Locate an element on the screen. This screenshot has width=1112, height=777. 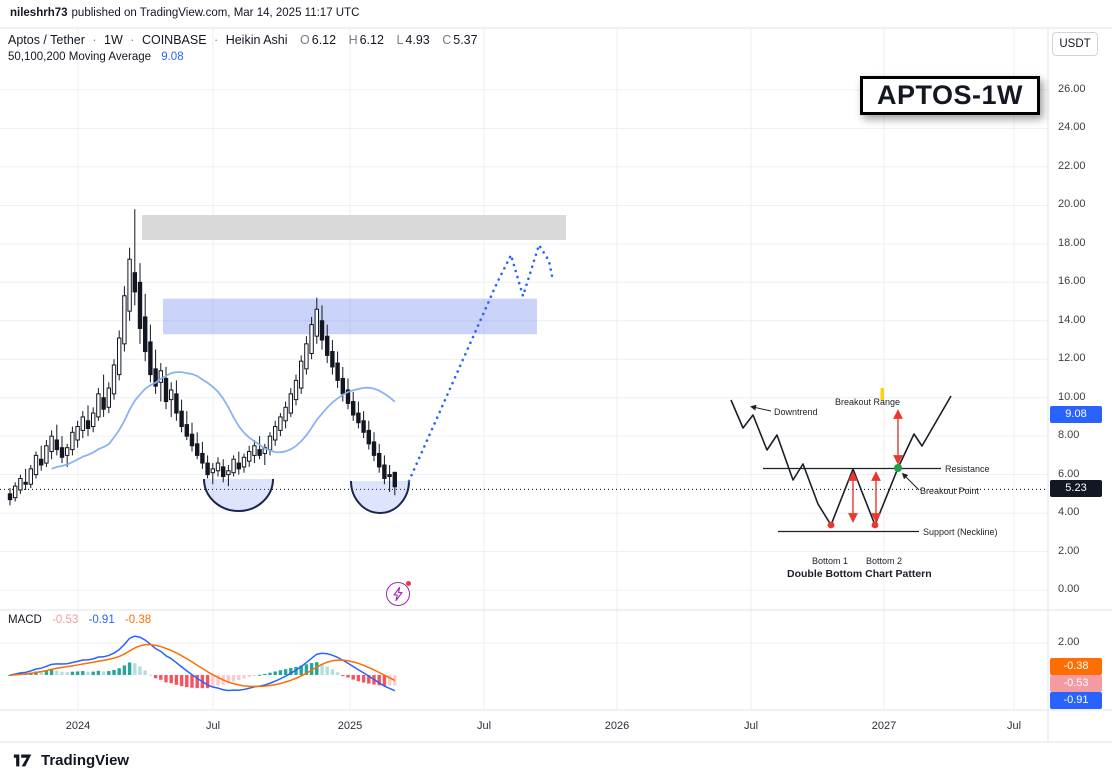
support-label: Support (Neckline) is located at coordinates (960, 532).